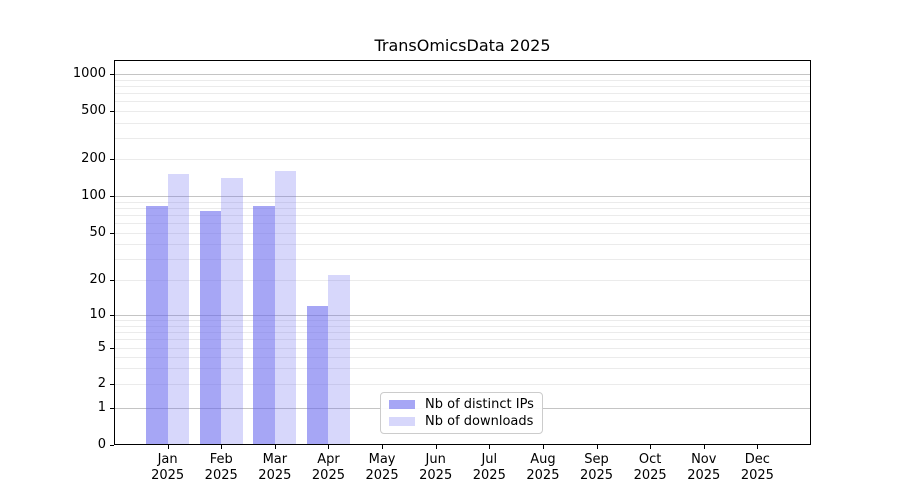 The width and height of the screenshot is (900, 500). I want to click on legend-swatch-distinct-ips-icon, so click(402, 404).